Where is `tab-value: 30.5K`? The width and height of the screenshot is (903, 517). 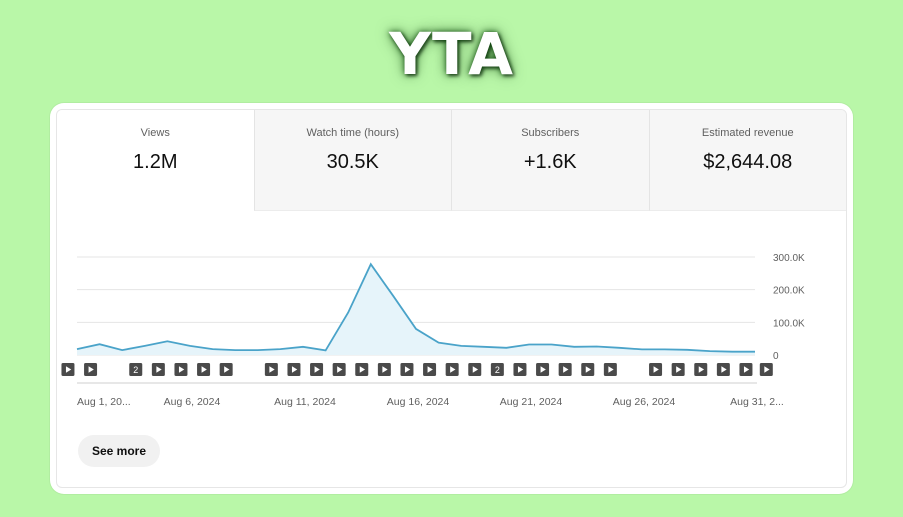 tab-value: 30.5K is located at coordinates (352, 162).